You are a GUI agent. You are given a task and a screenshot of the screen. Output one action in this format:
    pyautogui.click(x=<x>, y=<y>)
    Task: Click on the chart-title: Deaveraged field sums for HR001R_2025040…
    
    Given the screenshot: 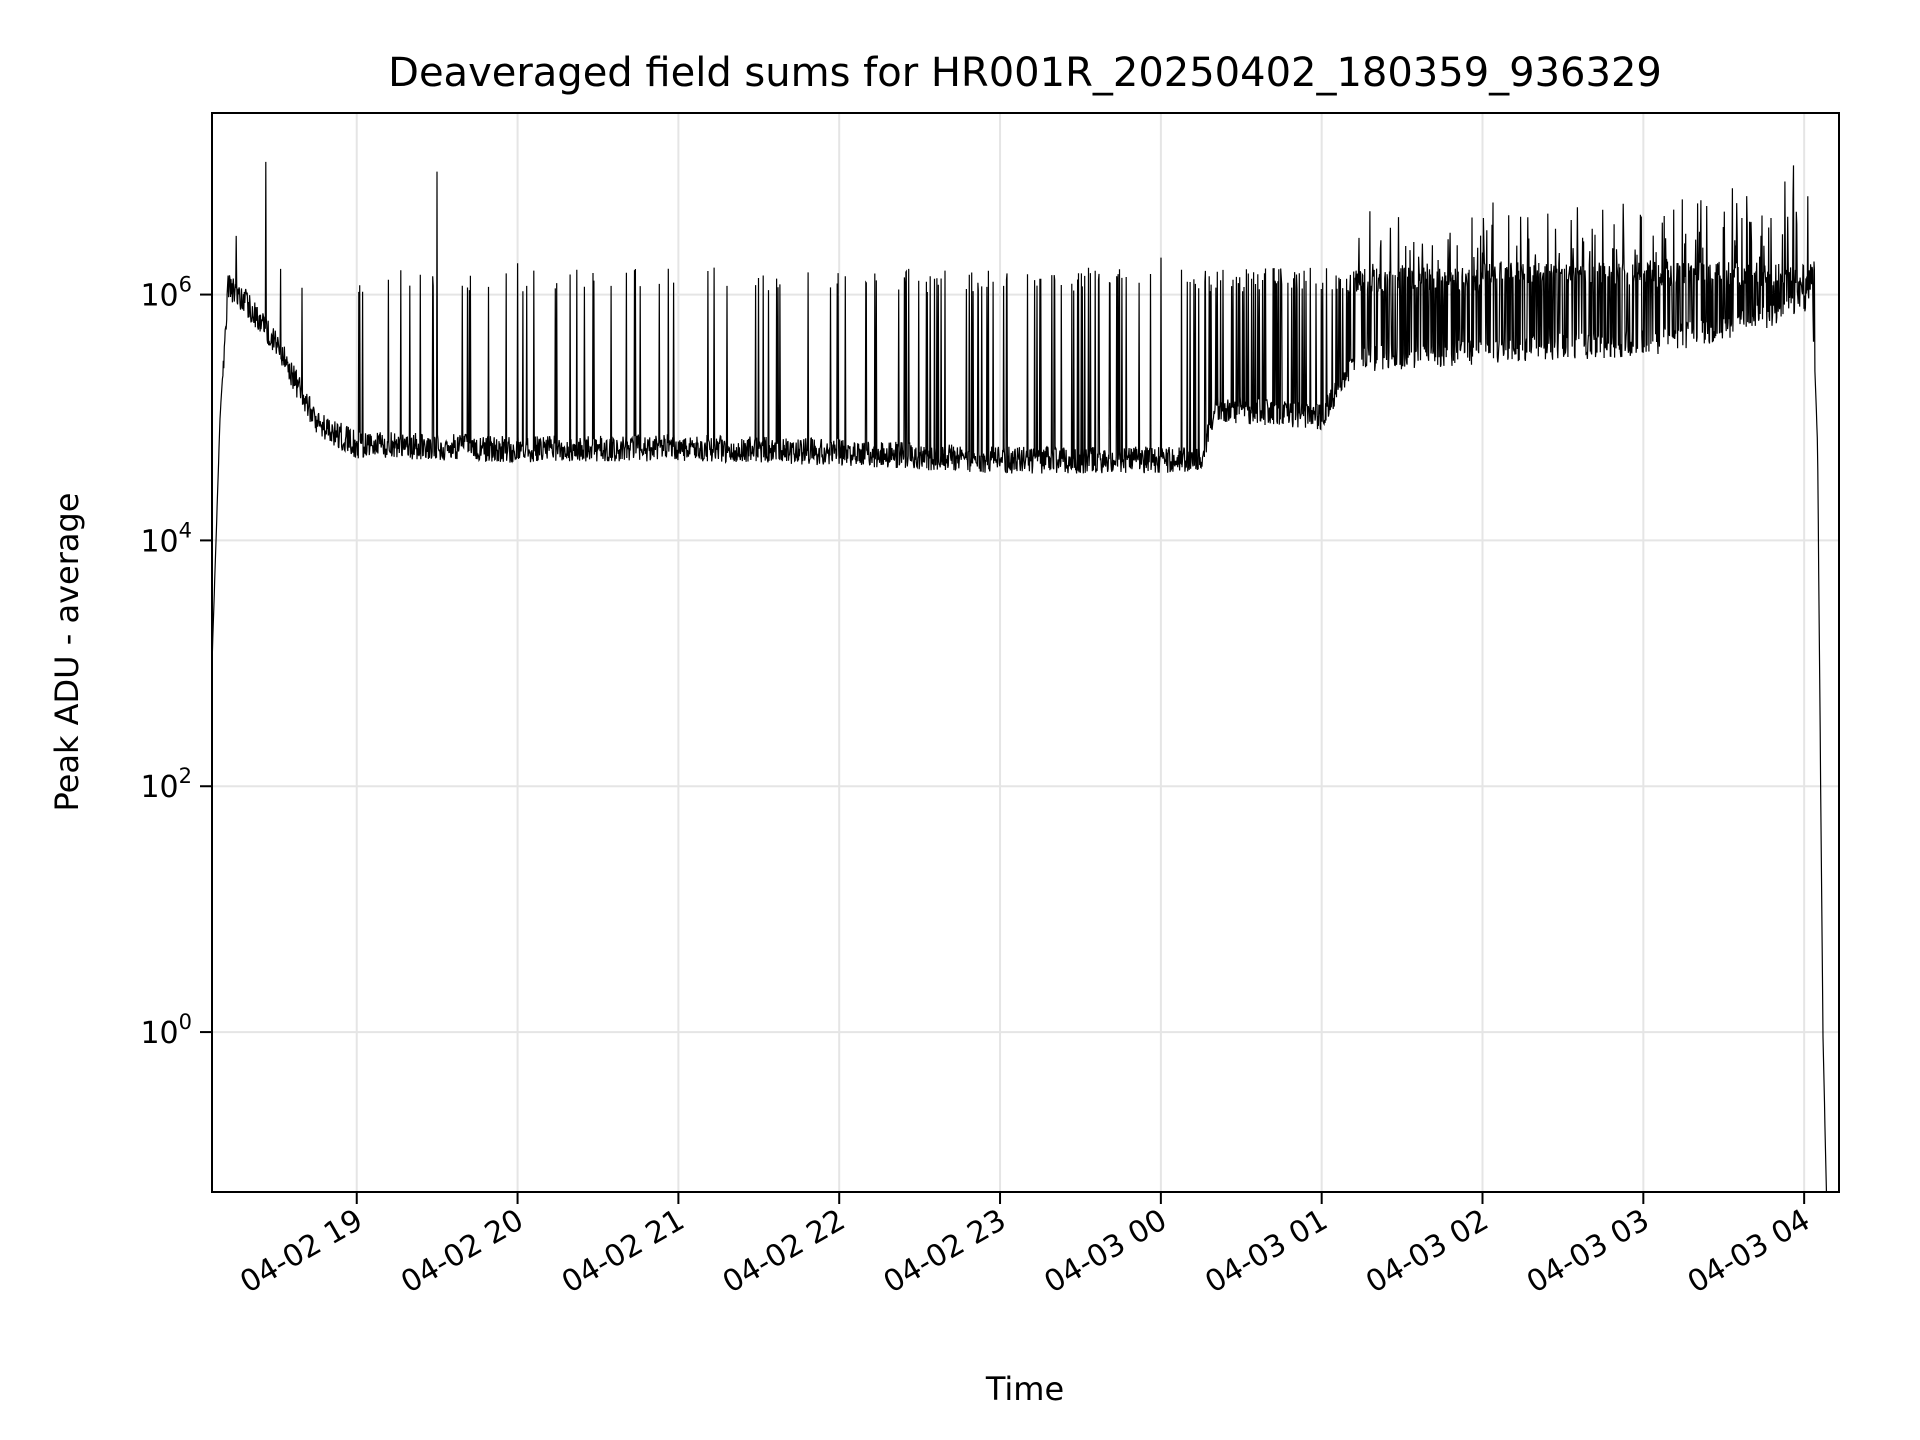 What is the action you would take?
    pyautogui.click(x=1025, y=73)
    